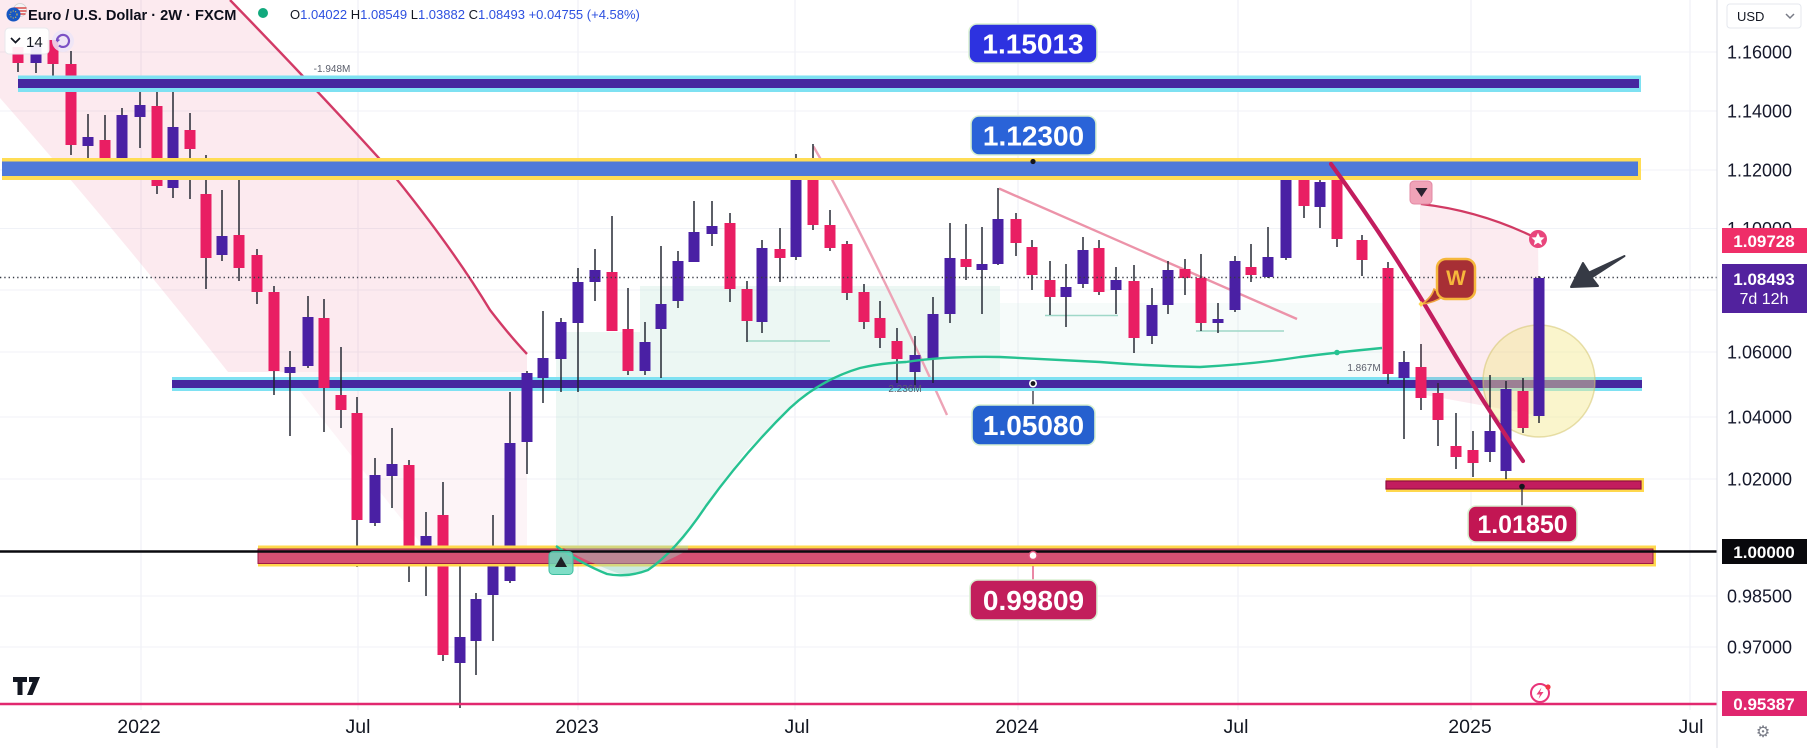 The width and height of the screenshot is (1807, 748). Describe the element at coordinates (1759, 53) in the screenshot. I see `svg-text: 1.16000` at that location.